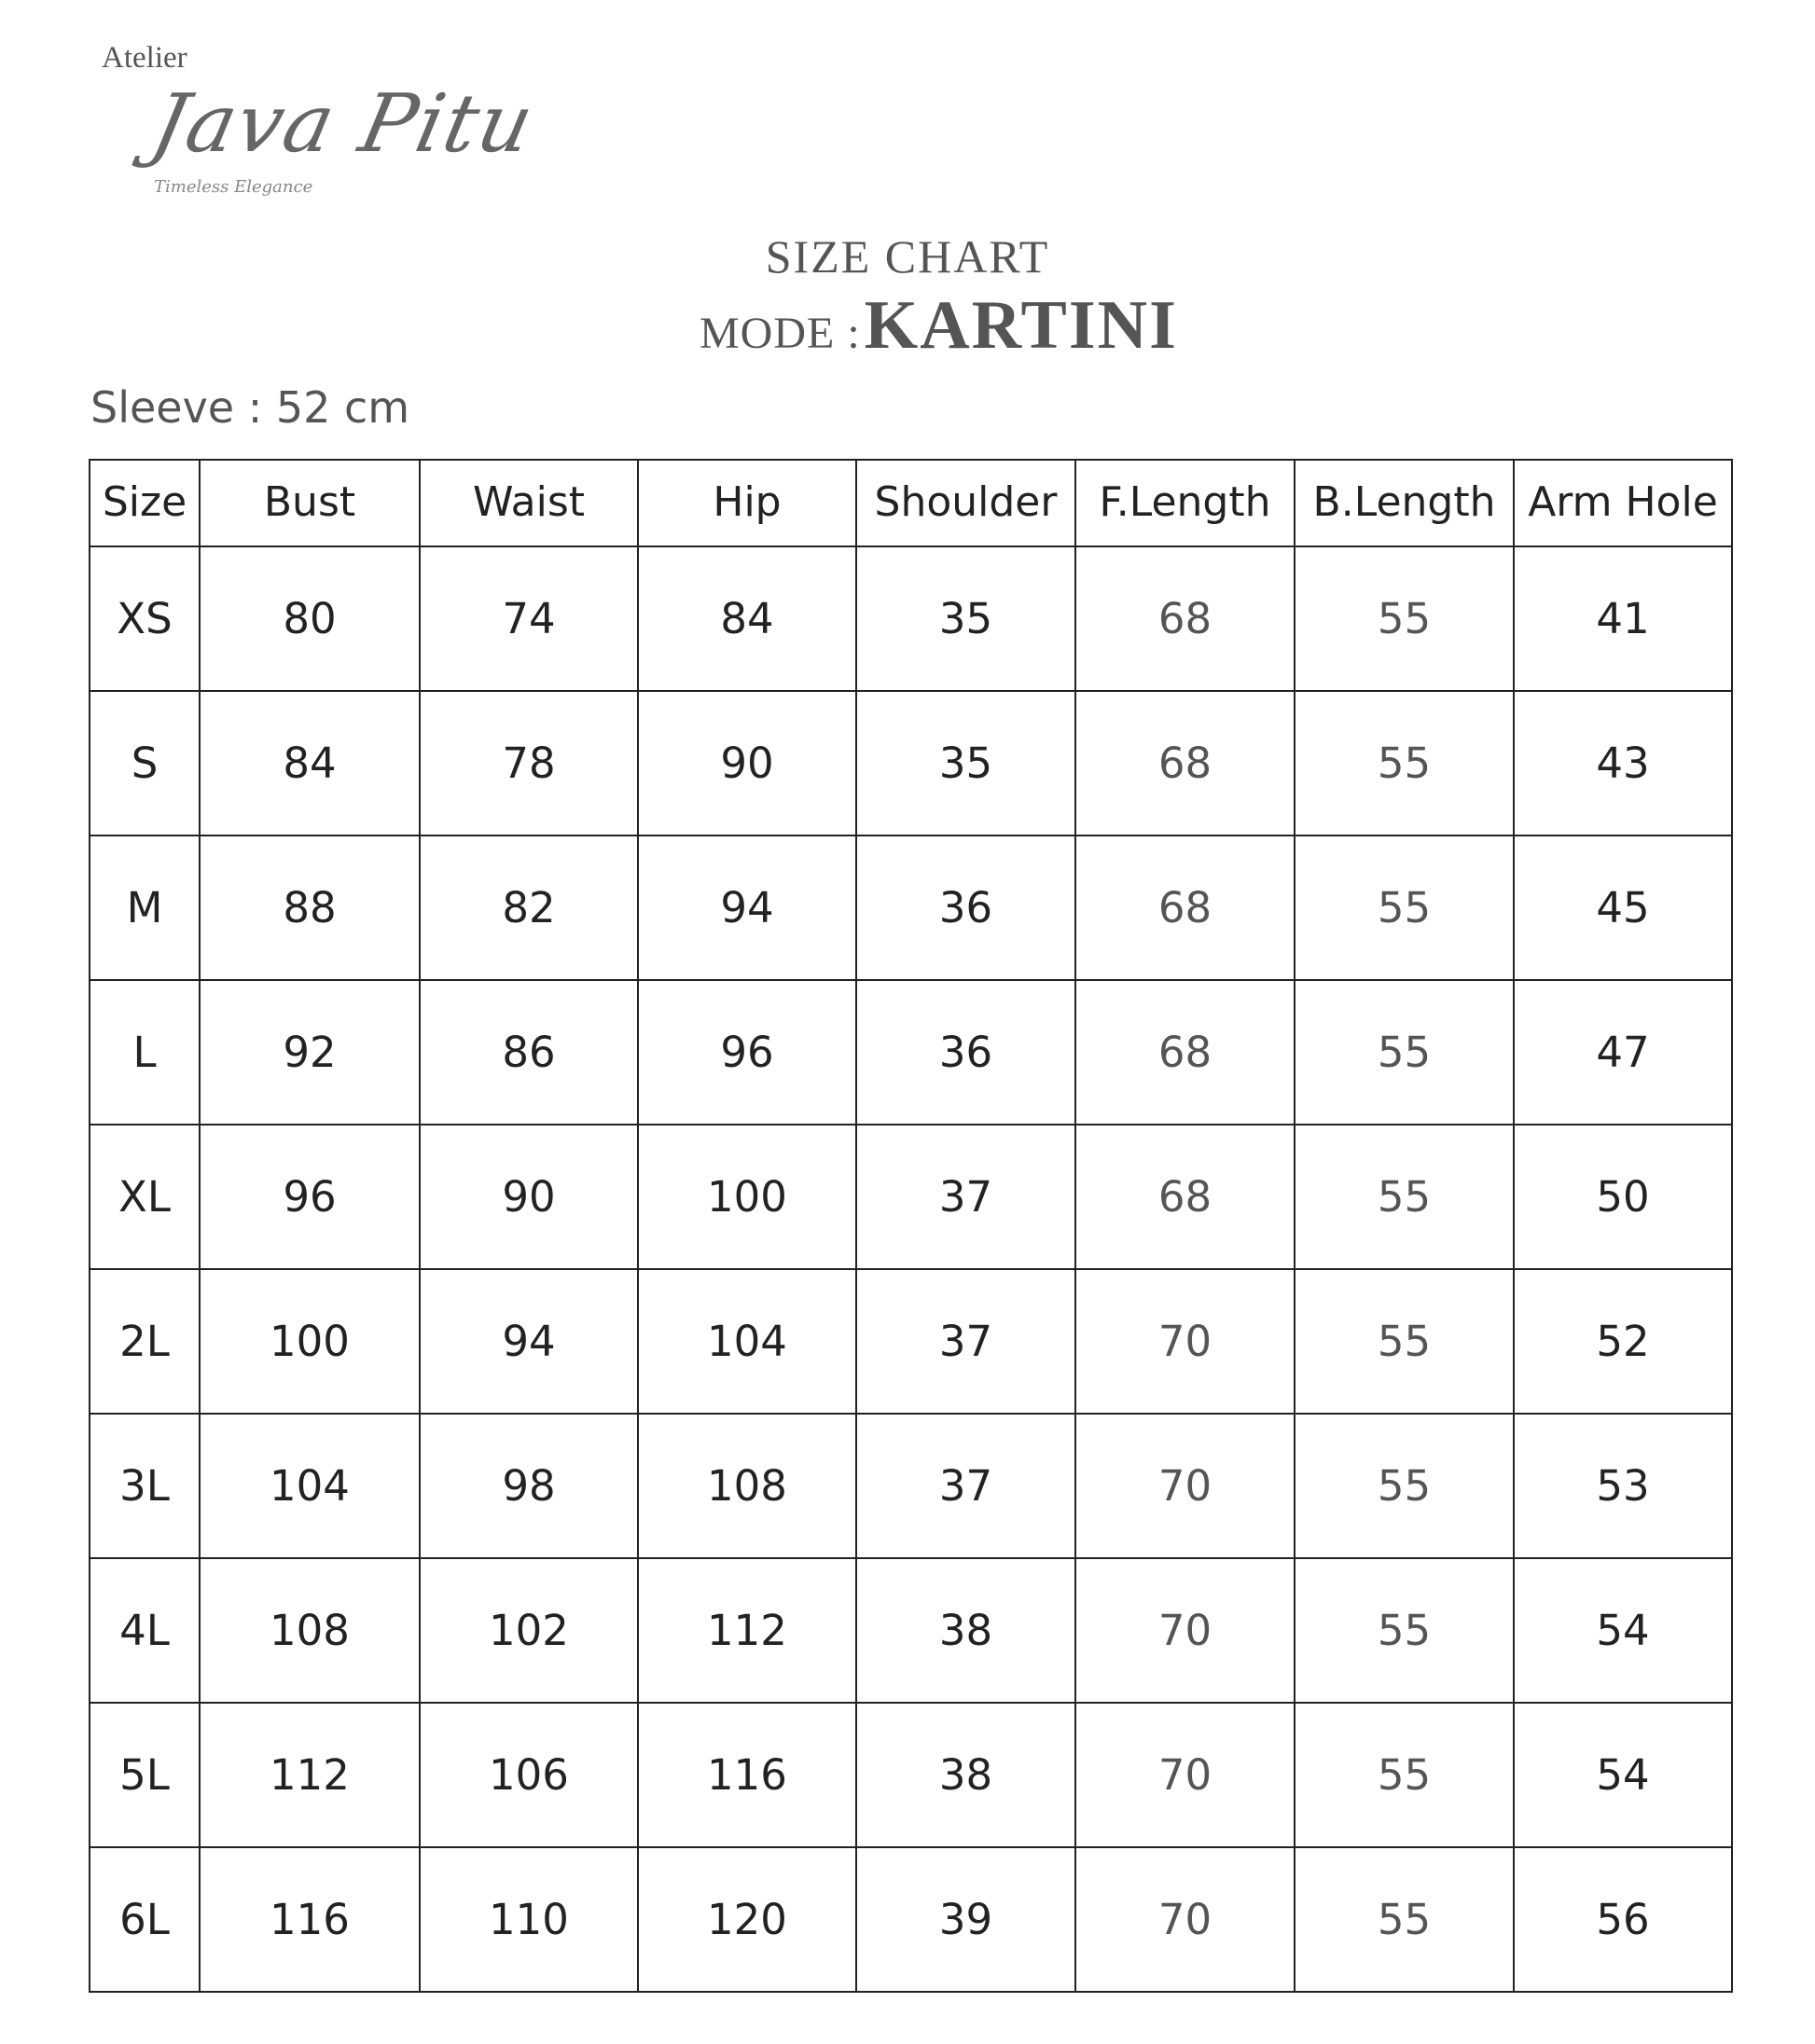 The width and height of the screenshot is (1815, 2044). What do you see at coordinates (747, 503) in the screenshot?
I see `column-header: Hip` at bounding box center [747, 503].